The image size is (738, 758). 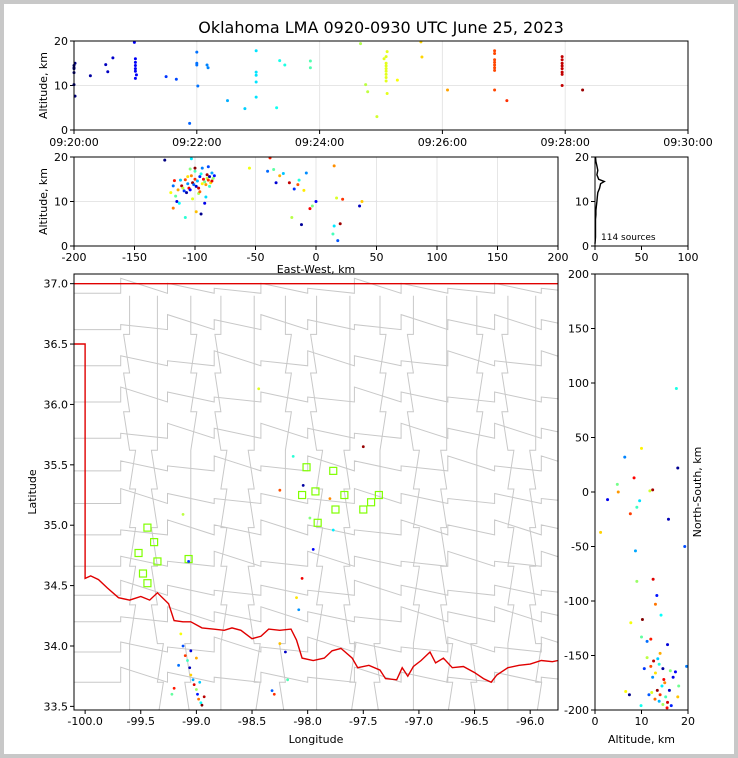 What do you see at coordinates (381, 85) in the screenshot?
I see `time-plot-frame` at bounding box center [381, 85].